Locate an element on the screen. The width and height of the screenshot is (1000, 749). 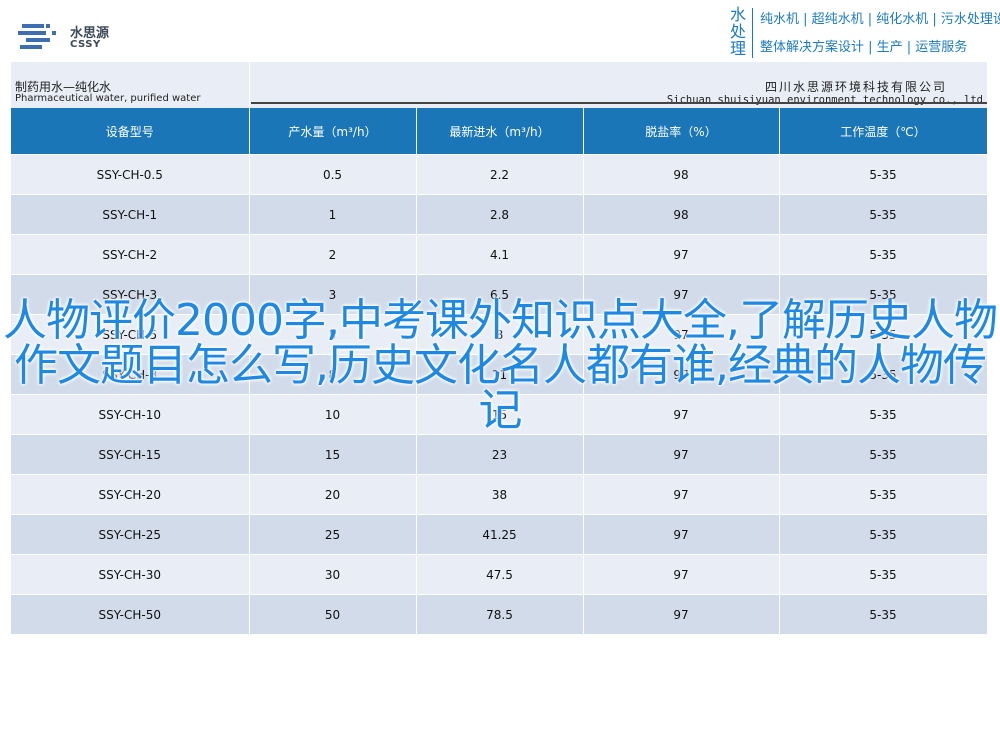
cell-output: 20 is located at coordinates (333, 494).